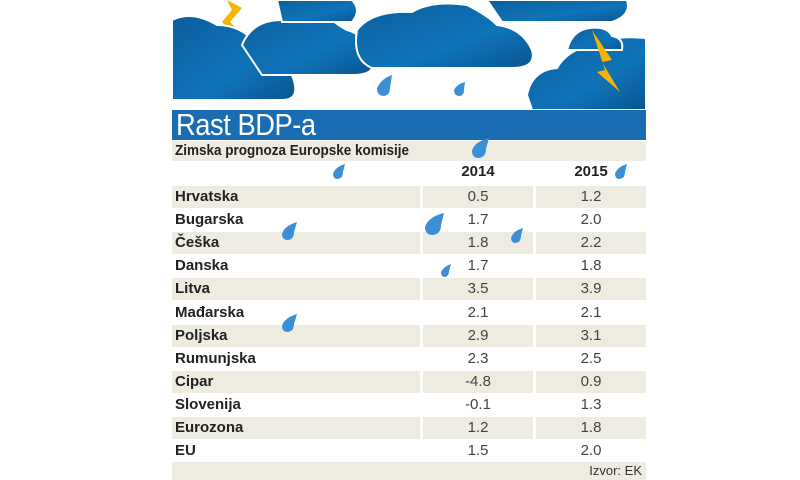  What do you see at coordinates (591, 197) in the screenshot?
I see `value-2015: 1.2` at bounding box center [591, 197].